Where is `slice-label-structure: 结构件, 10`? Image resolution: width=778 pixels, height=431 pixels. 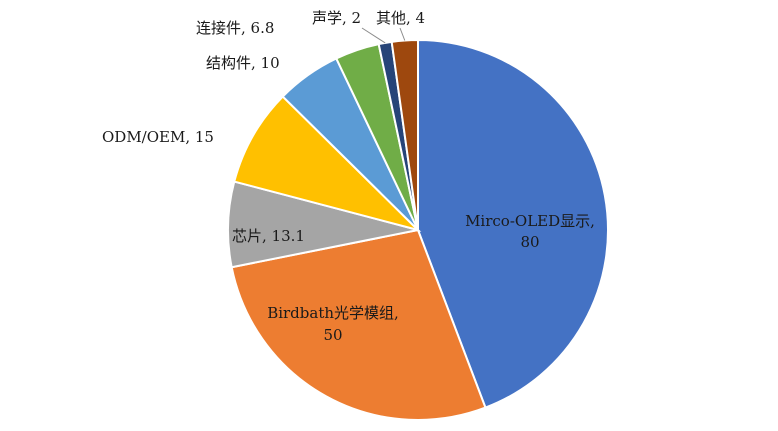 slice-label-structure: 结构件, 10 is located at coordinates (243, 63).